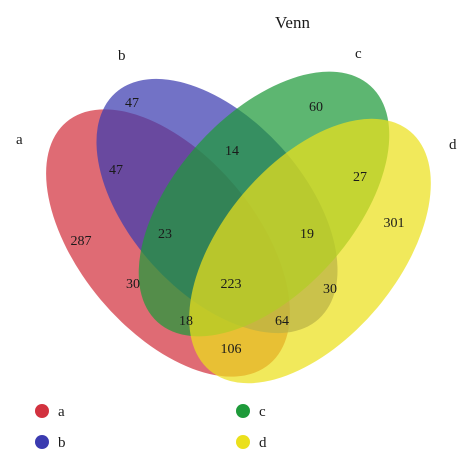  I want to click on region-count-d: 301, so click(394, 223).